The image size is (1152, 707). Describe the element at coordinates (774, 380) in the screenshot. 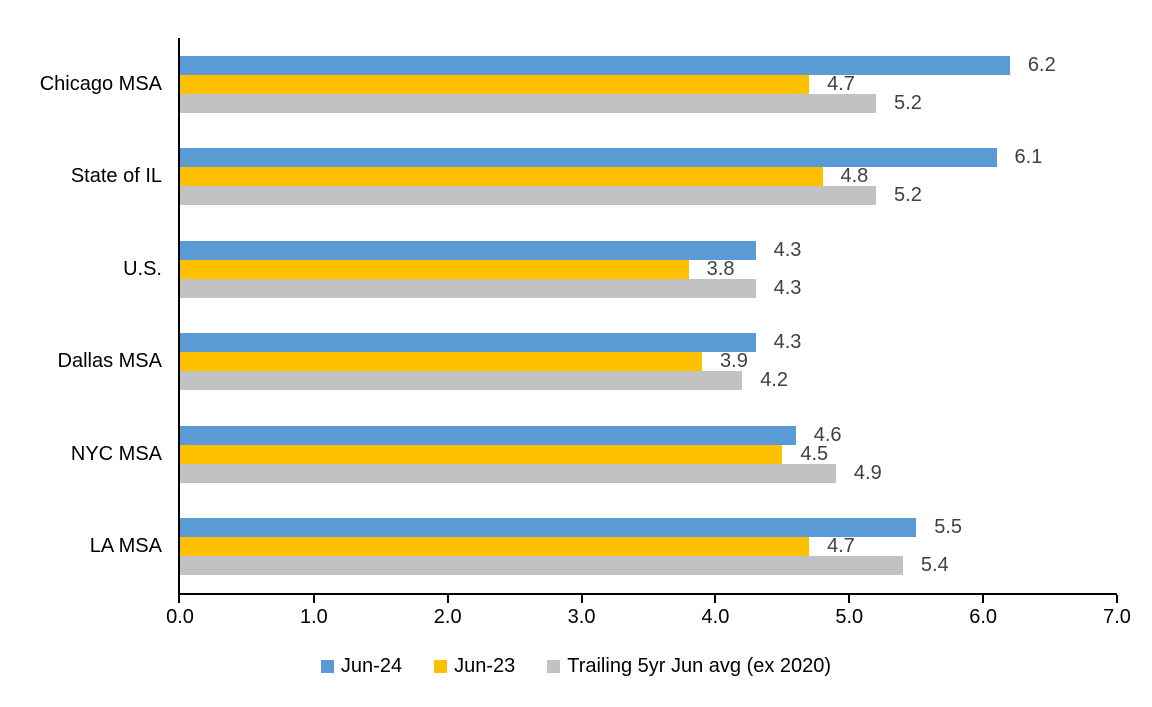

I see `data-label: 4.2` at that location.